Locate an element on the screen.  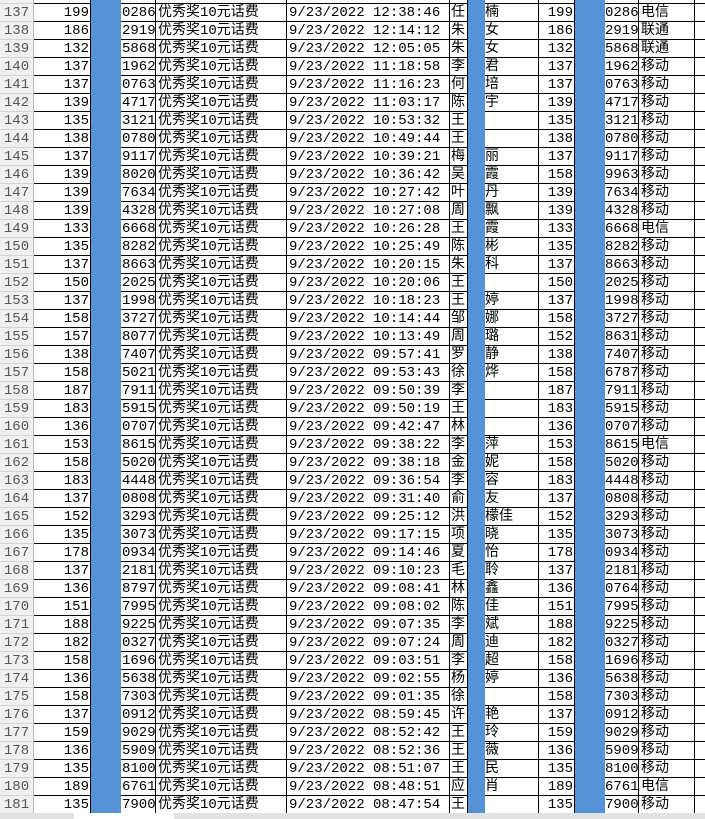
given-name-cell: 丹 is located at coordinates (512, 192).